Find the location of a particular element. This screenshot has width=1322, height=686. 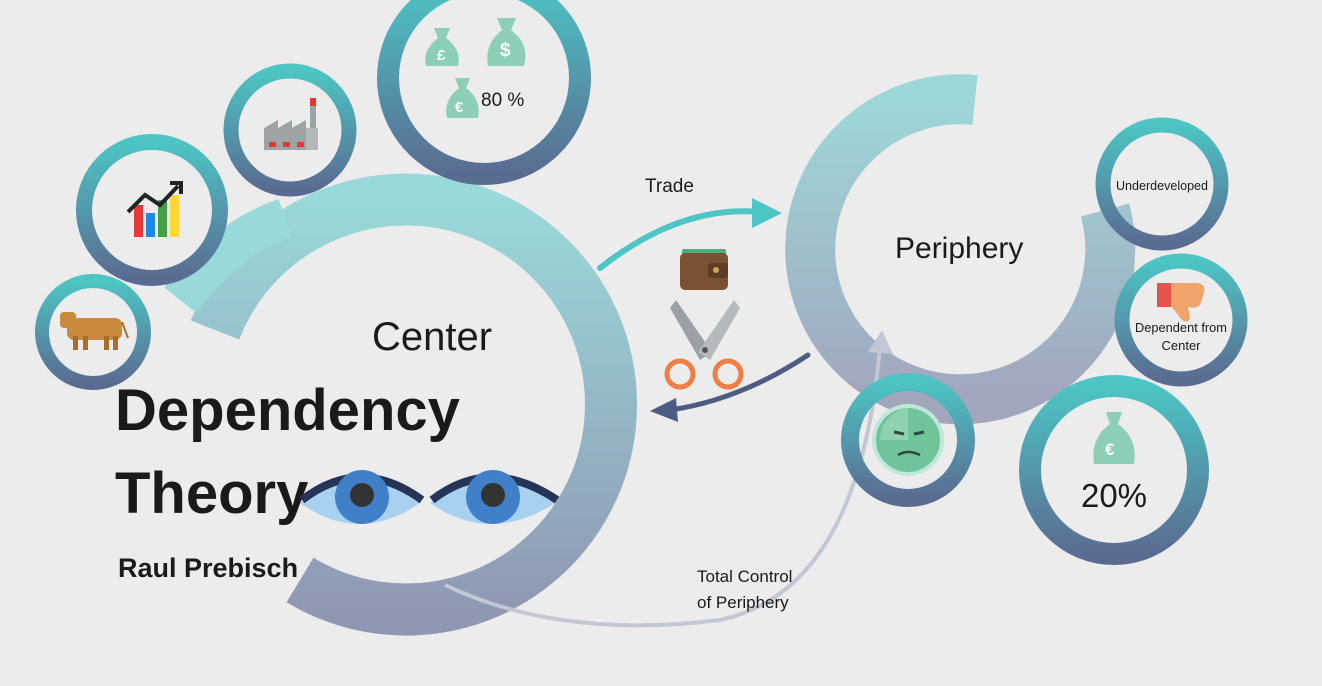

trade-label: Trade is located at coordinates (669, 186).